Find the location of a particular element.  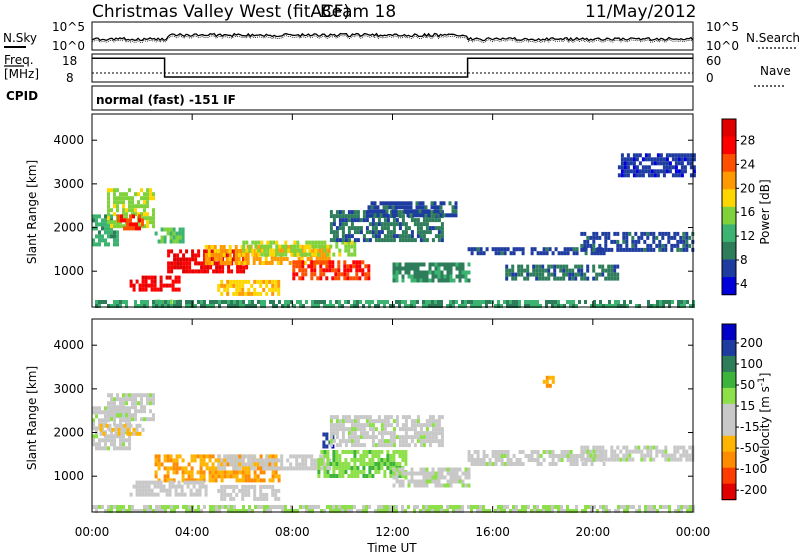

power-region is located at coordinates (395, 304).